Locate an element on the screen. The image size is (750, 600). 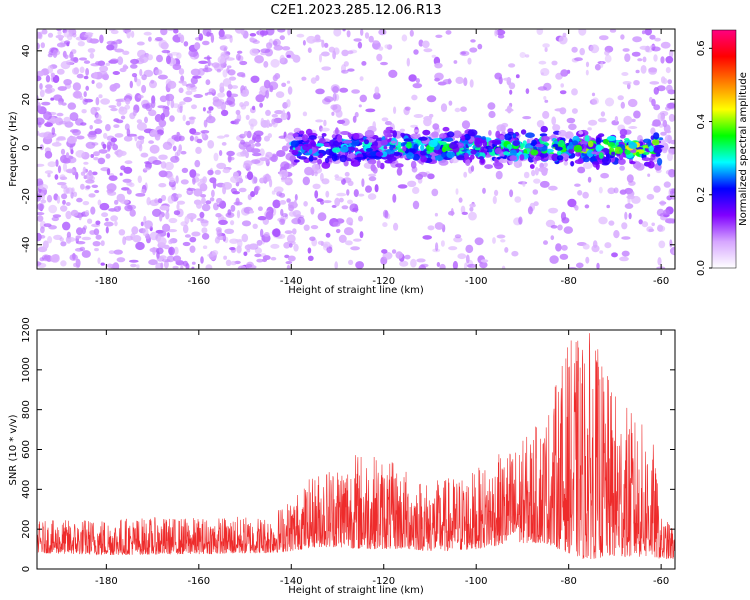
snr-x-tick-label: -80 is located at coordinates (568, 581).